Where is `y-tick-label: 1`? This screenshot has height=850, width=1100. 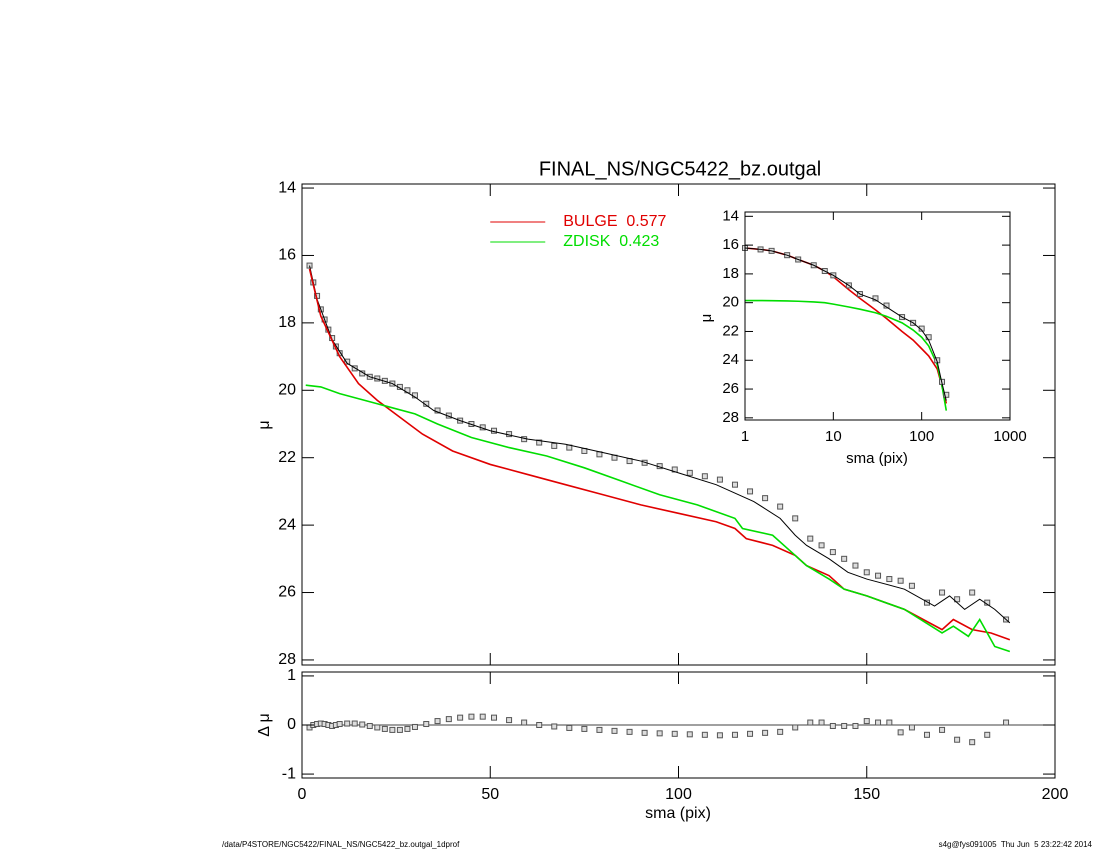
y-tick-label: 1 is located at coordinates (291, 675).